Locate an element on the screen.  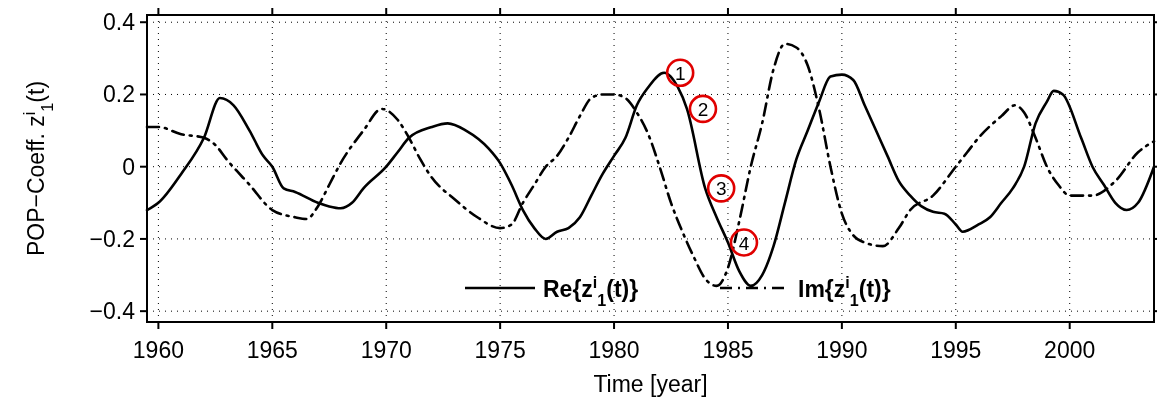
annotation: 4 is located at coordinates (744, 243).